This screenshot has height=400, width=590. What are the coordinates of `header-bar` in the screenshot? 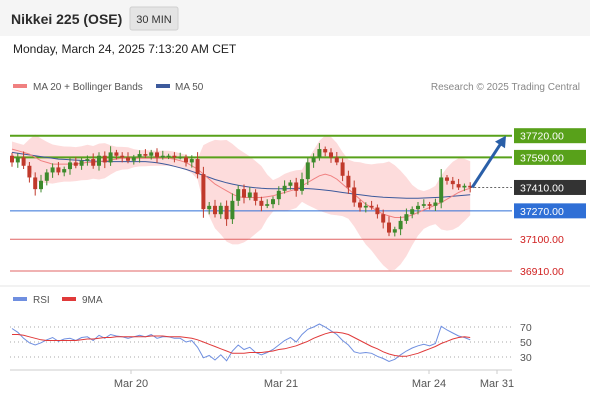 It's located at (295, 18).